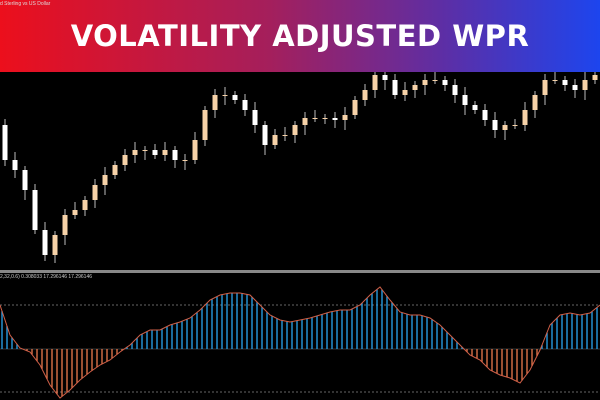  I want to click on banner-title: VOLATILITY ADJUSTED WPR, so click(300, 36).